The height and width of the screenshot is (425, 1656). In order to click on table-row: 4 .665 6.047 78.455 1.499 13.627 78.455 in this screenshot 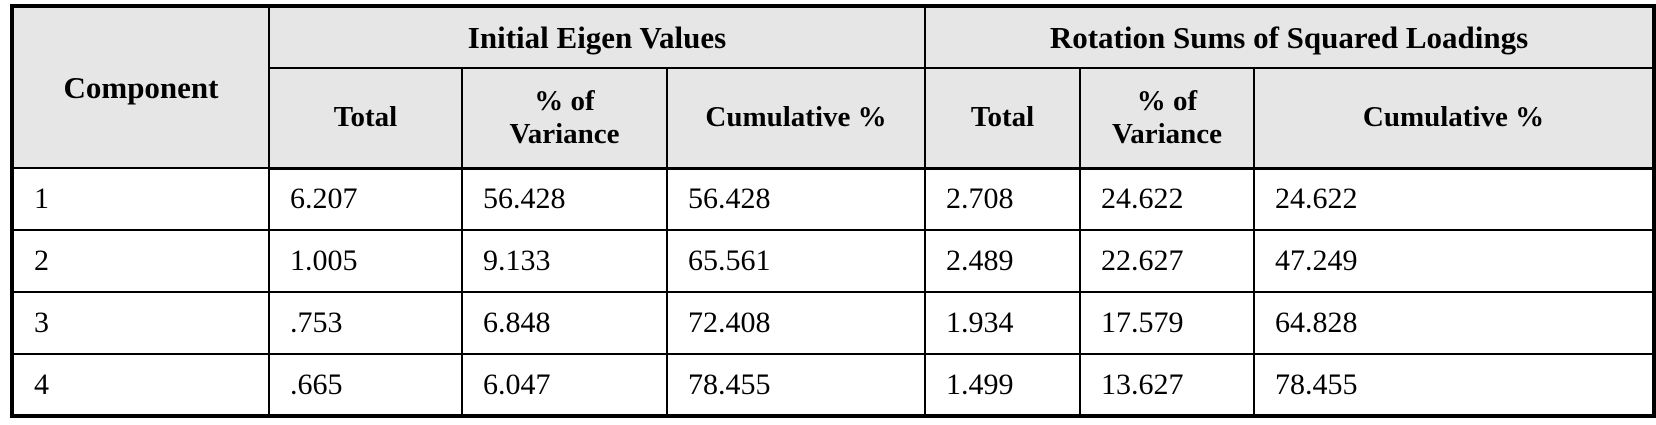, I will do `click(833, 385)`.